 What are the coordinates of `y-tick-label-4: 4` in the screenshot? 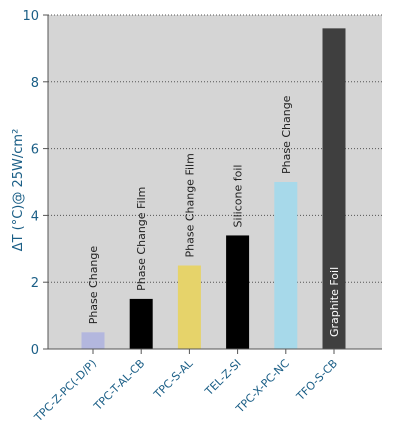 It's located at (35, 216).